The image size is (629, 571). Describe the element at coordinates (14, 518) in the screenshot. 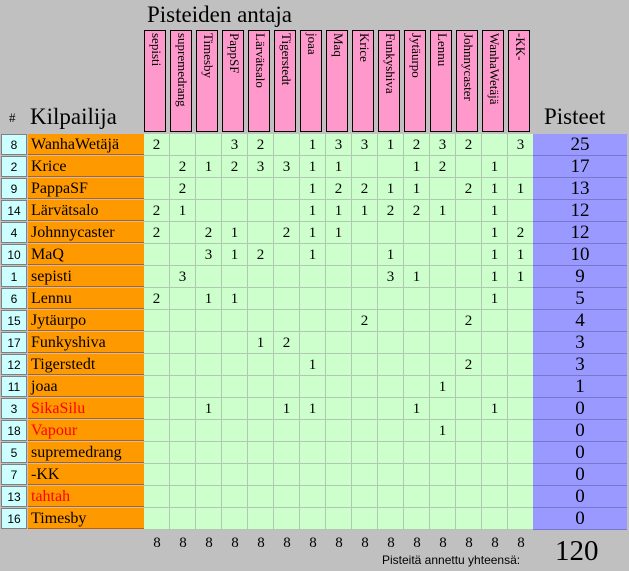

I see `rank-number: 16` at that location.